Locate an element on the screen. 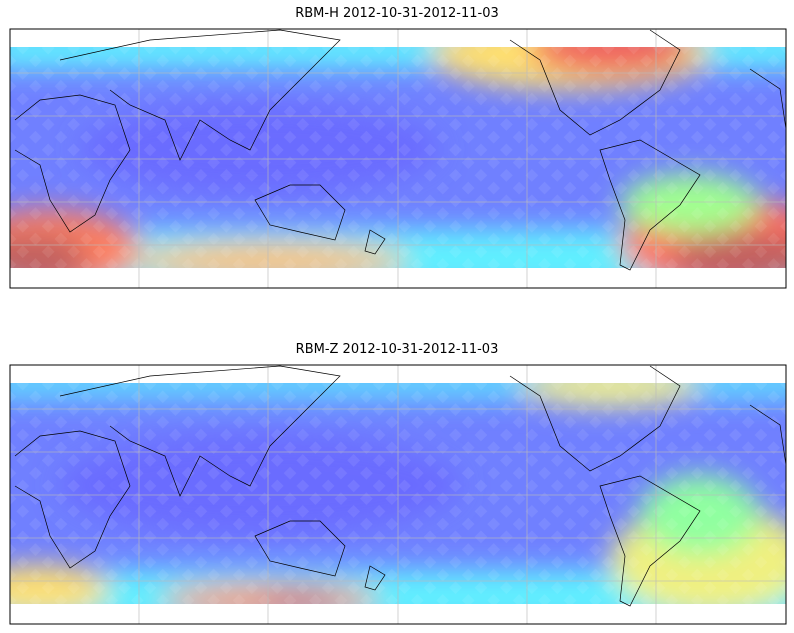  panel-title: RBM-H 2012-10-31-2012-11-03 is located at coordinates (397, 13).